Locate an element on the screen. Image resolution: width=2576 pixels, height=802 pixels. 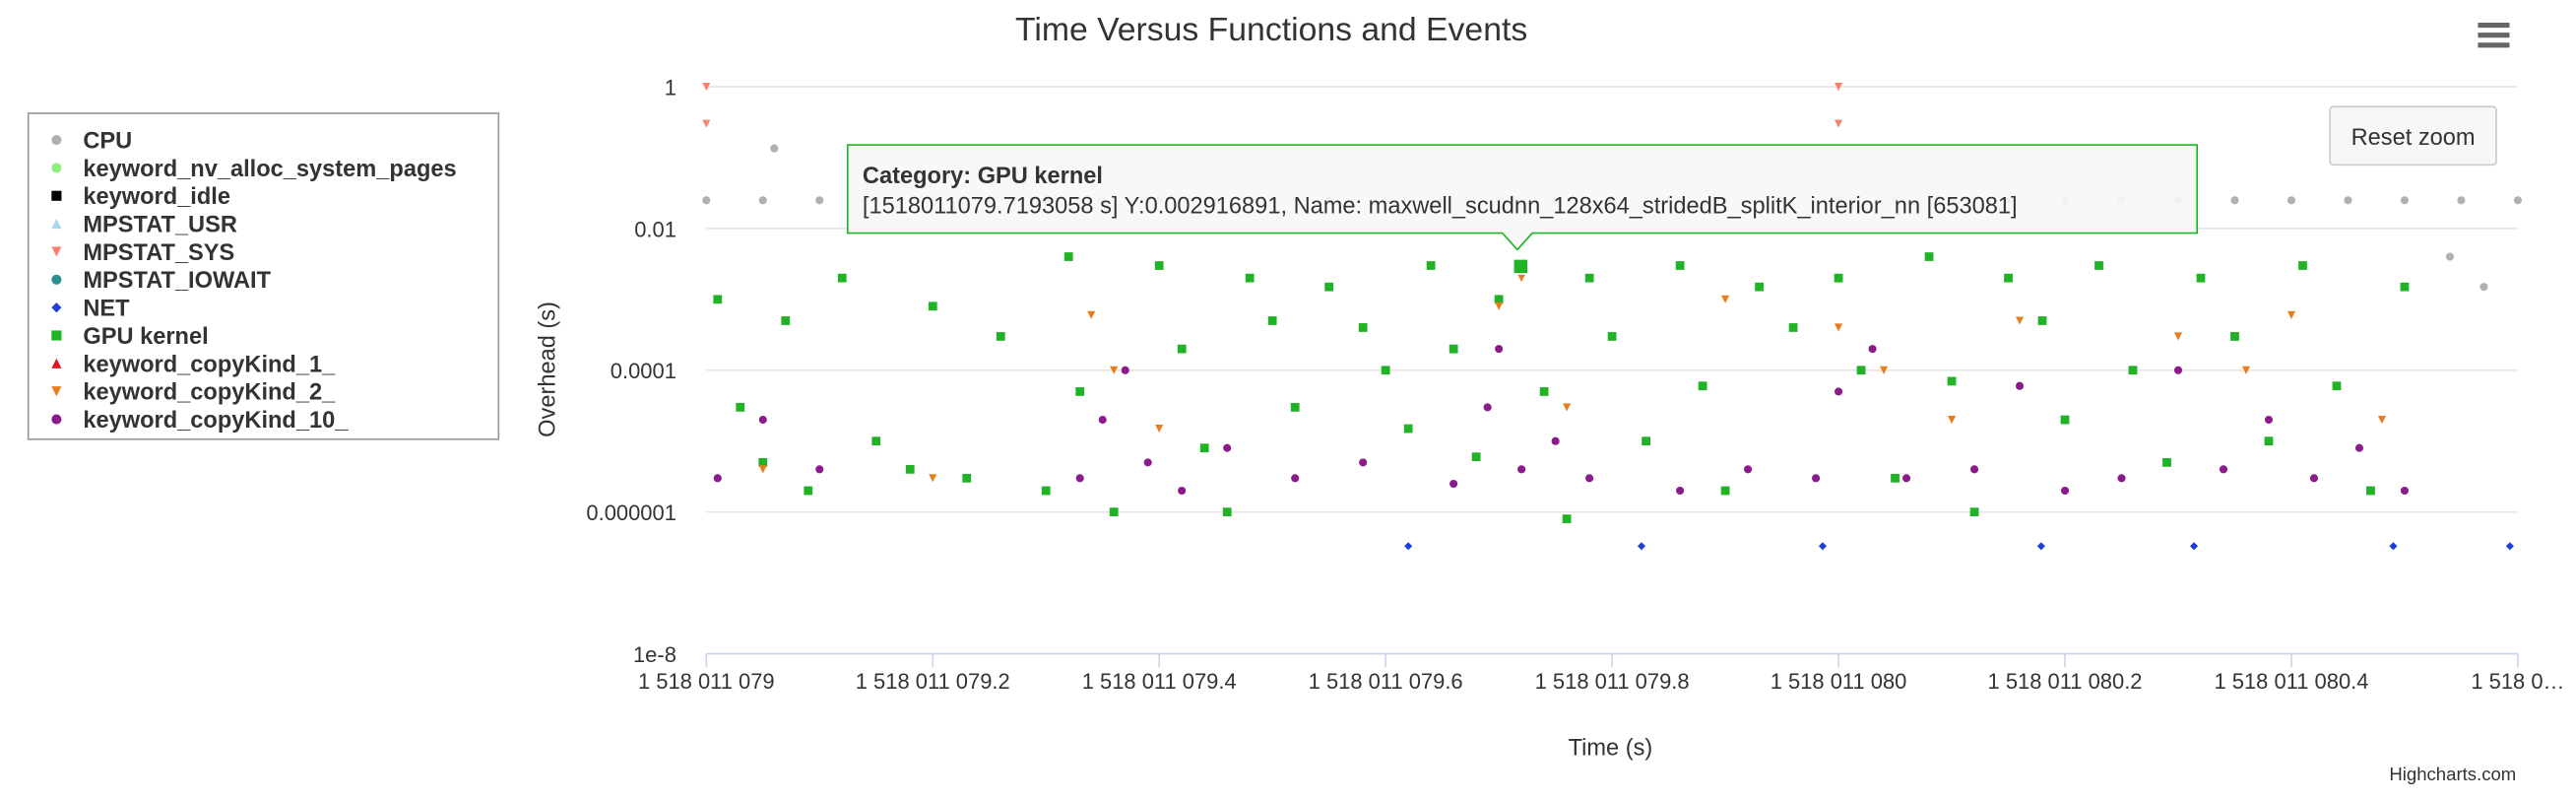
chart-title: Time Versus Functions and Events is located at coordinates (1271, 29).